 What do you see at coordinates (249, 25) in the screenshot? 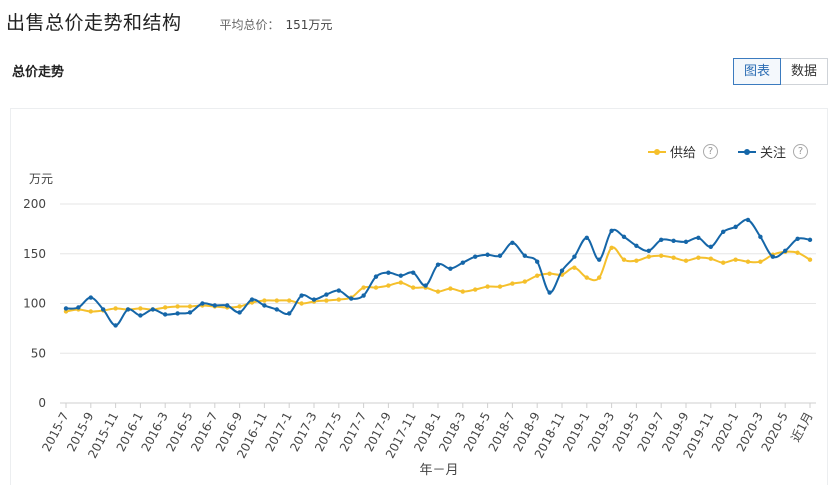
I see `average-price-label: 平均总价：` at bounding box center [249, 25].